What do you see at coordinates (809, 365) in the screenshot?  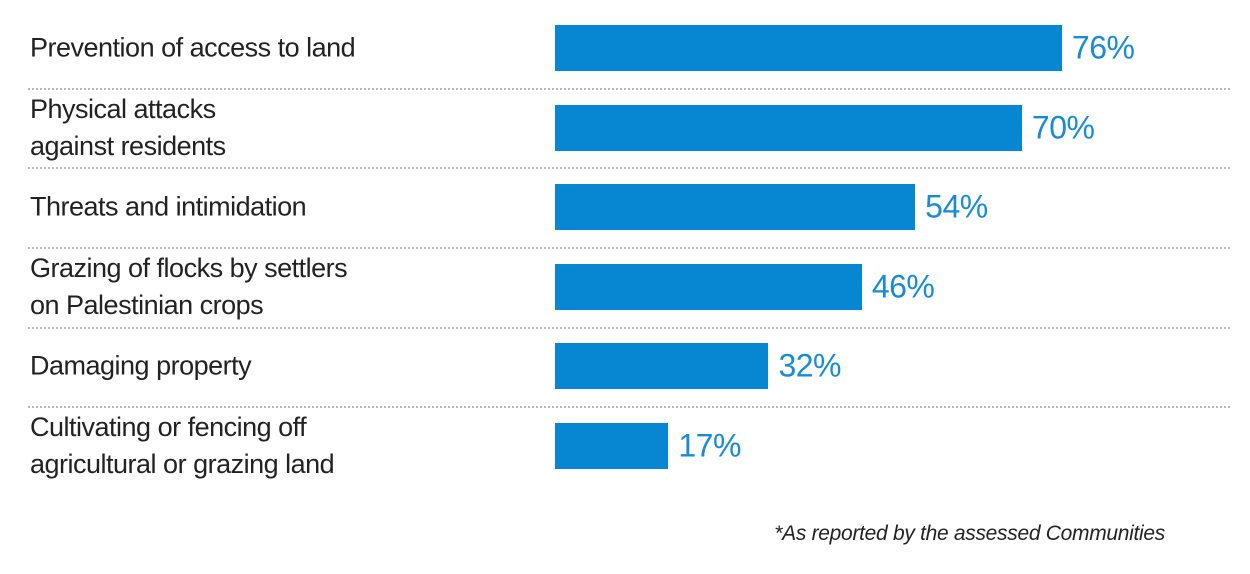 I see `value-label: 32%` at bounding box center [809, 365].